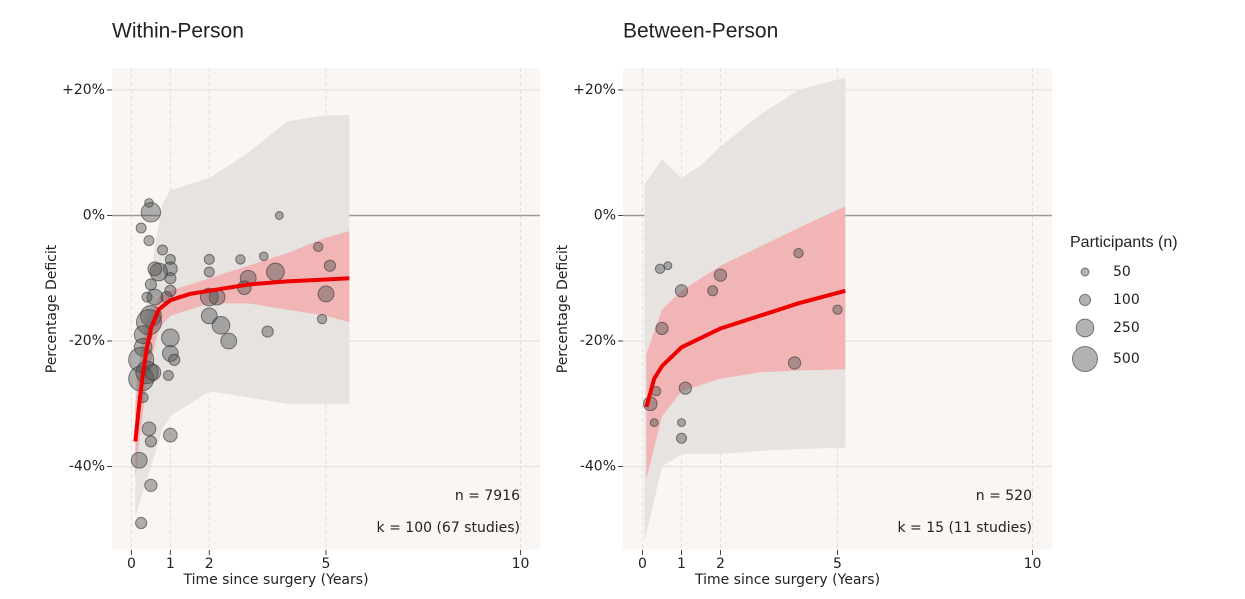 This screenshot has width=1245, height=599. I want to click on confidence-interval, so click(746, 343).